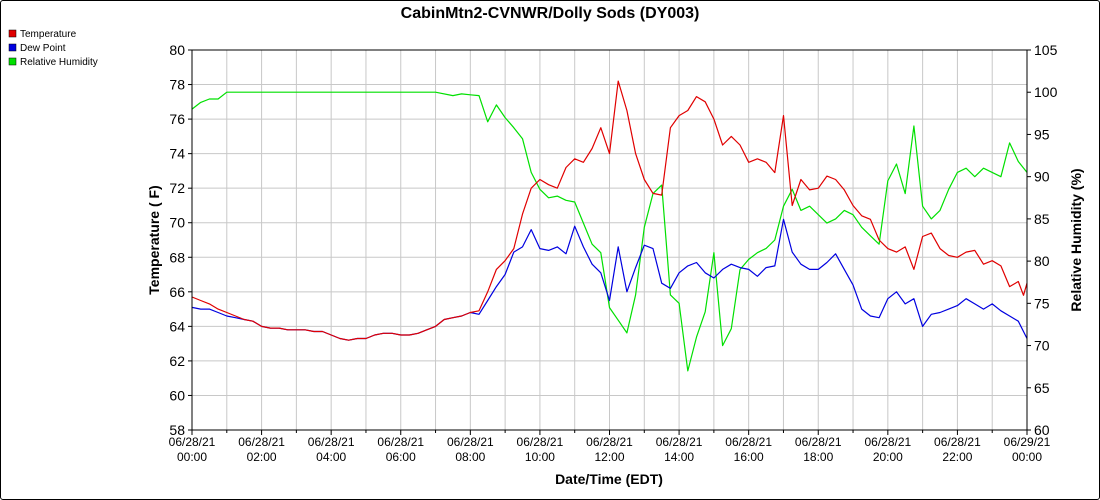 The image size is (1100, 500). Describe the element at coordinates (154, 239) in the screenshot. I see `y-axis-left-title: Temperature ( F)` at that location.